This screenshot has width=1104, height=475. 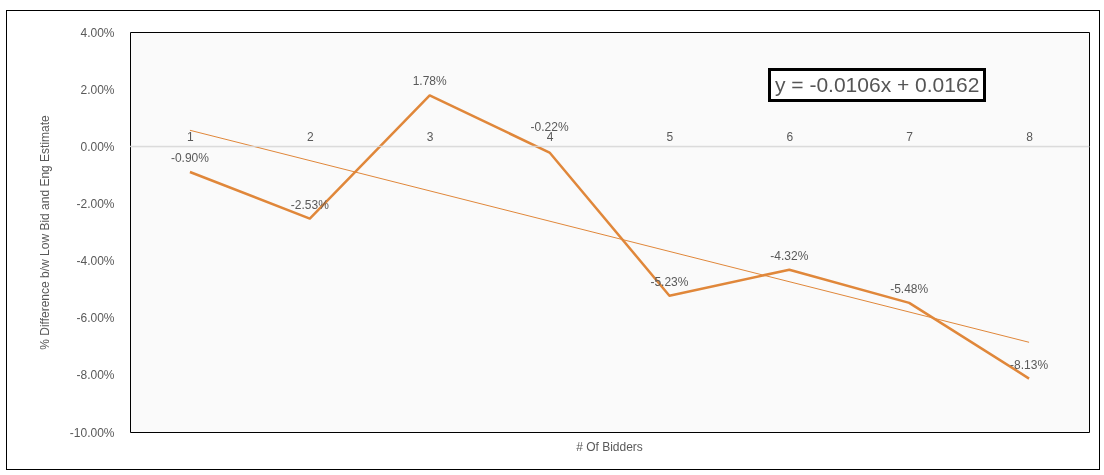 What do you see at coordinates (95, 375) in the screenshot?
I see `y-tick-label: -8.00%` at bounding box center [95, 375].